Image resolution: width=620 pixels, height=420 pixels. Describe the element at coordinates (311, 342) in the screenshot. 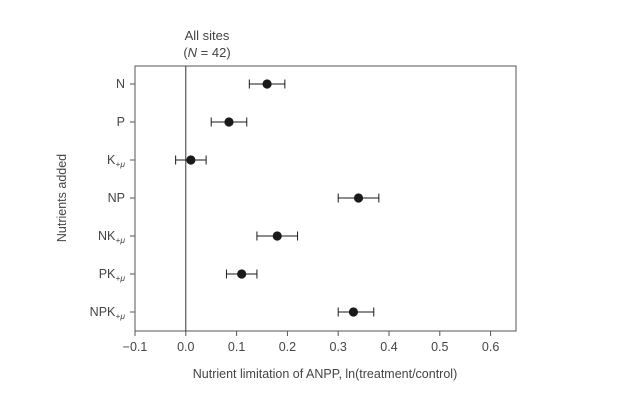

I see `x-axis: −0.1 0.0 0.1 0.2 0.3 0.4 0.5 0.6` at that location.